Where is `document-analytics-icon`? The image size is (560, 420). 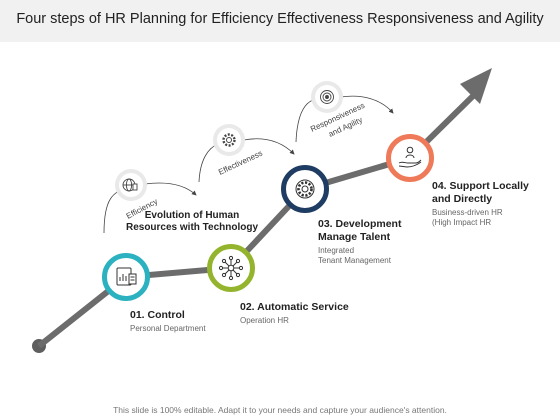
document-analytics-icon is located at coordinates (126, 276).